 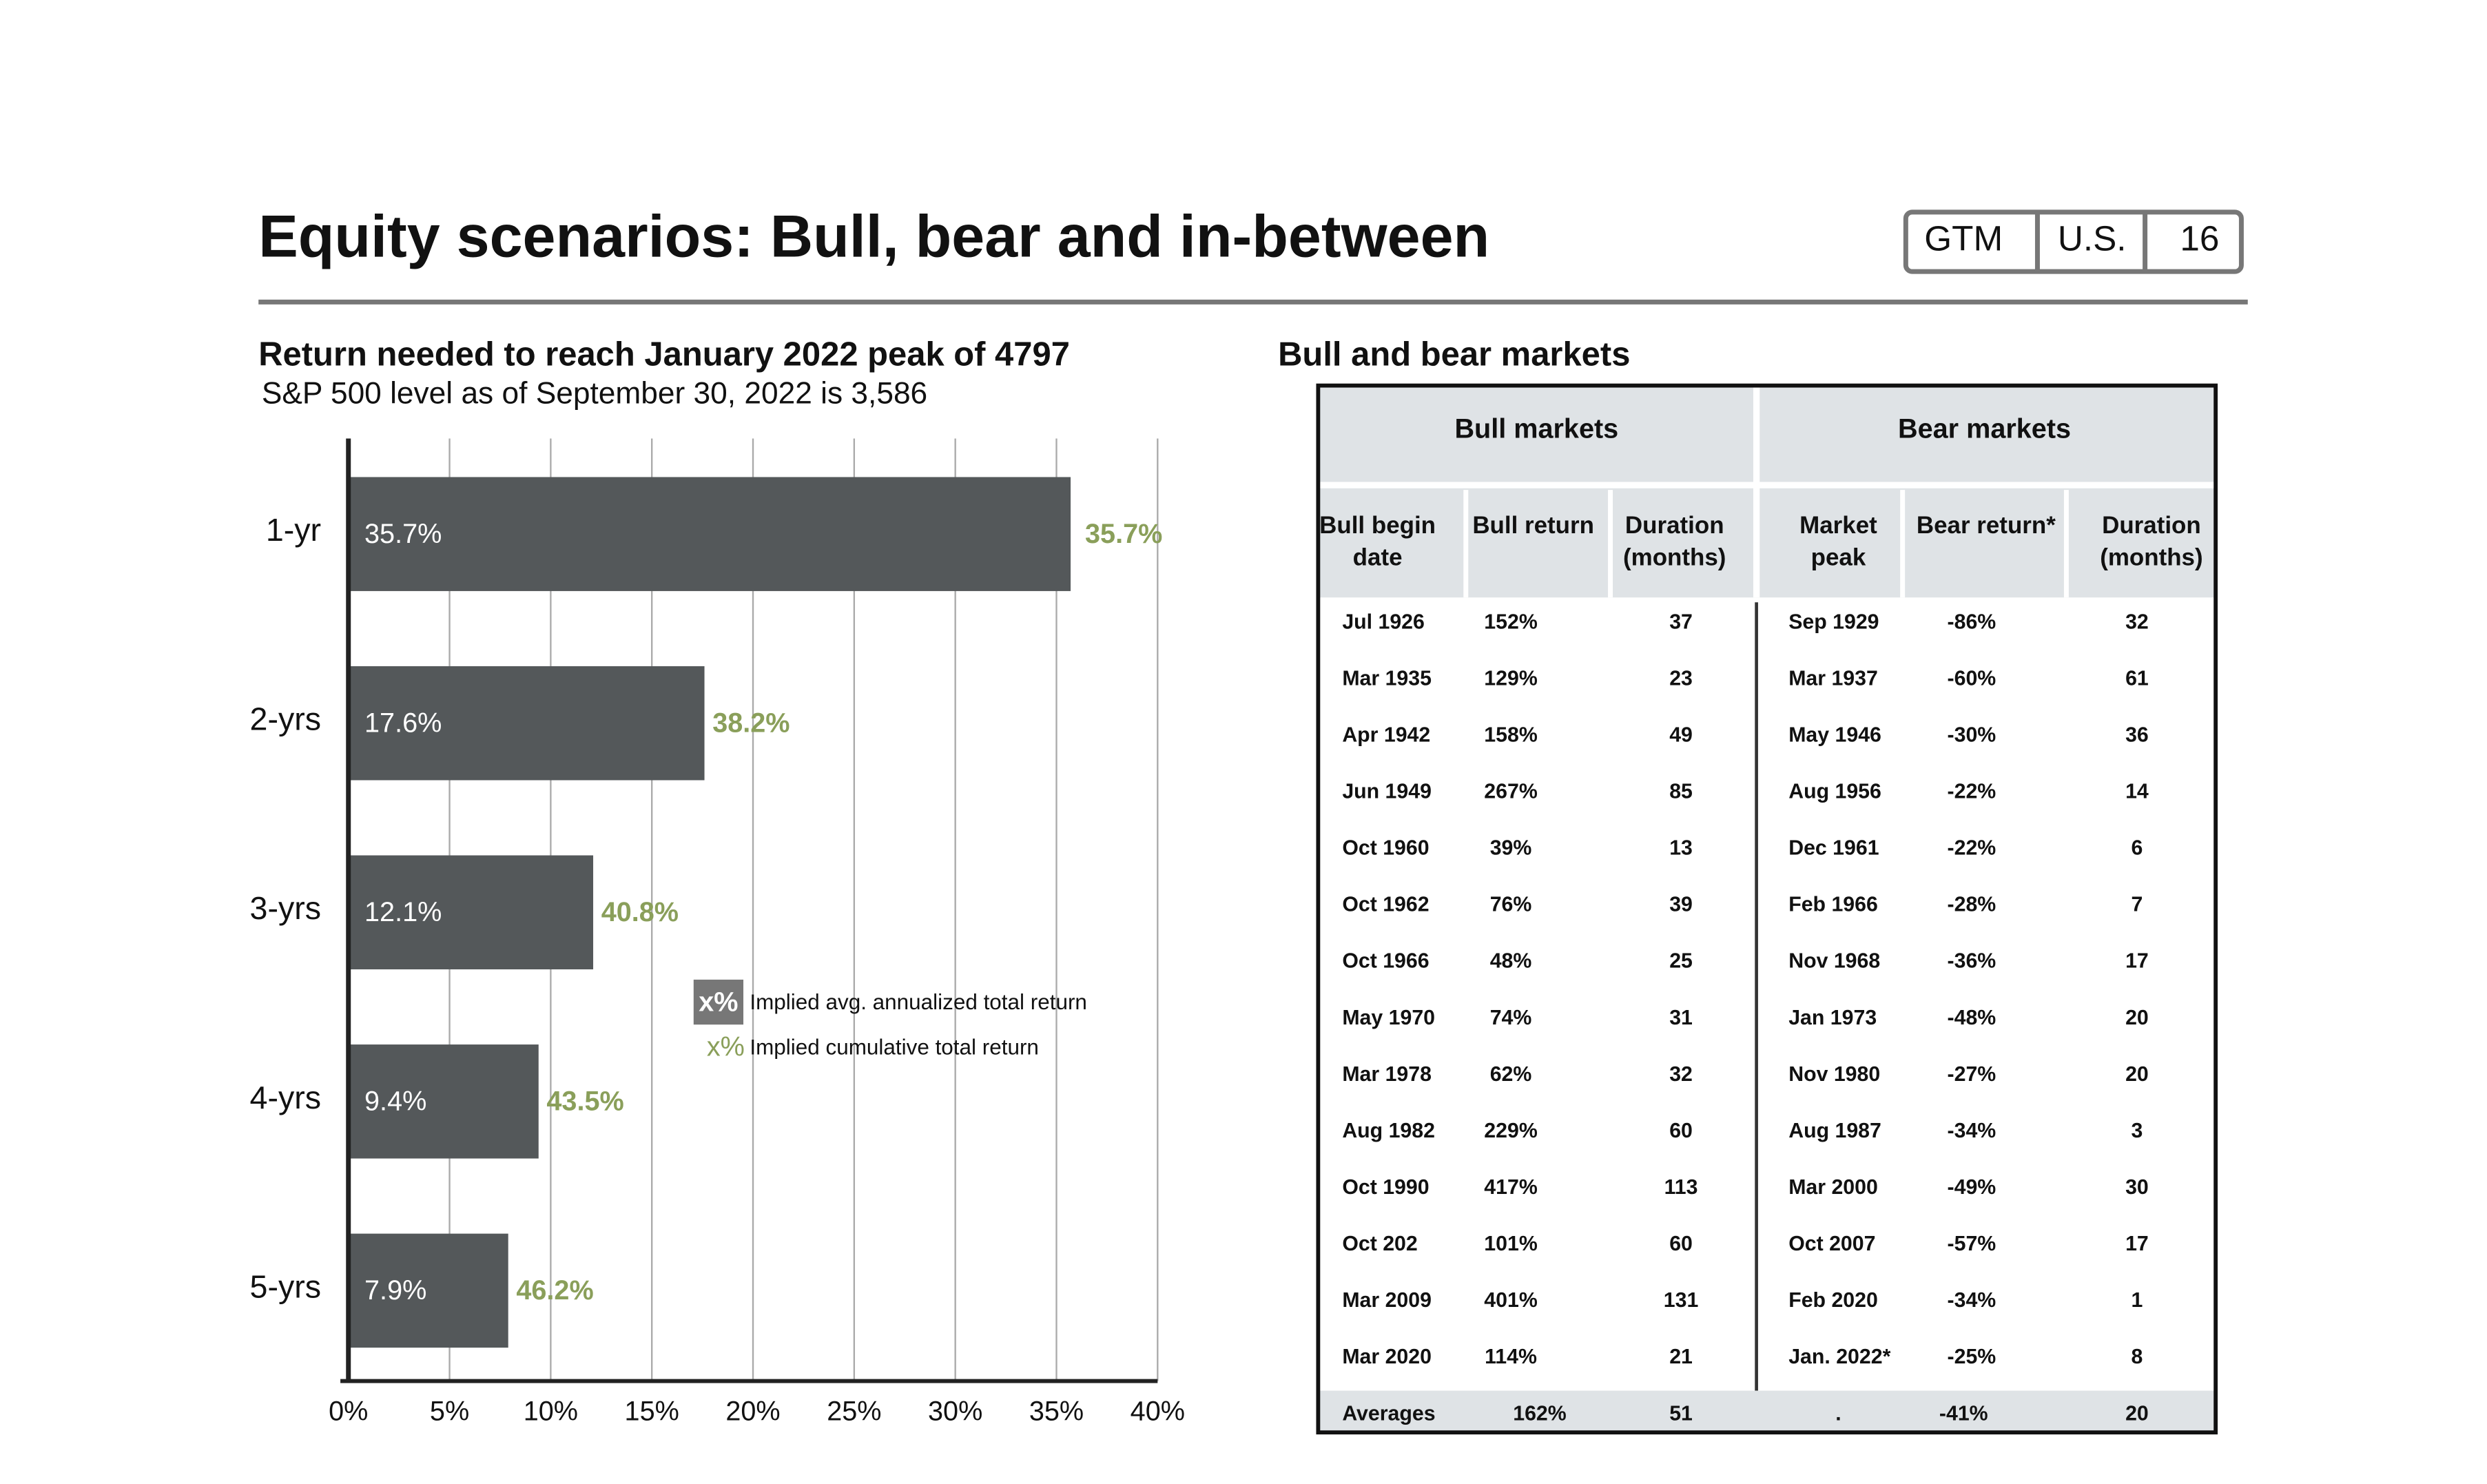 I want to click on cumulative-label: 46.2%, so click(x=554, y=1290).